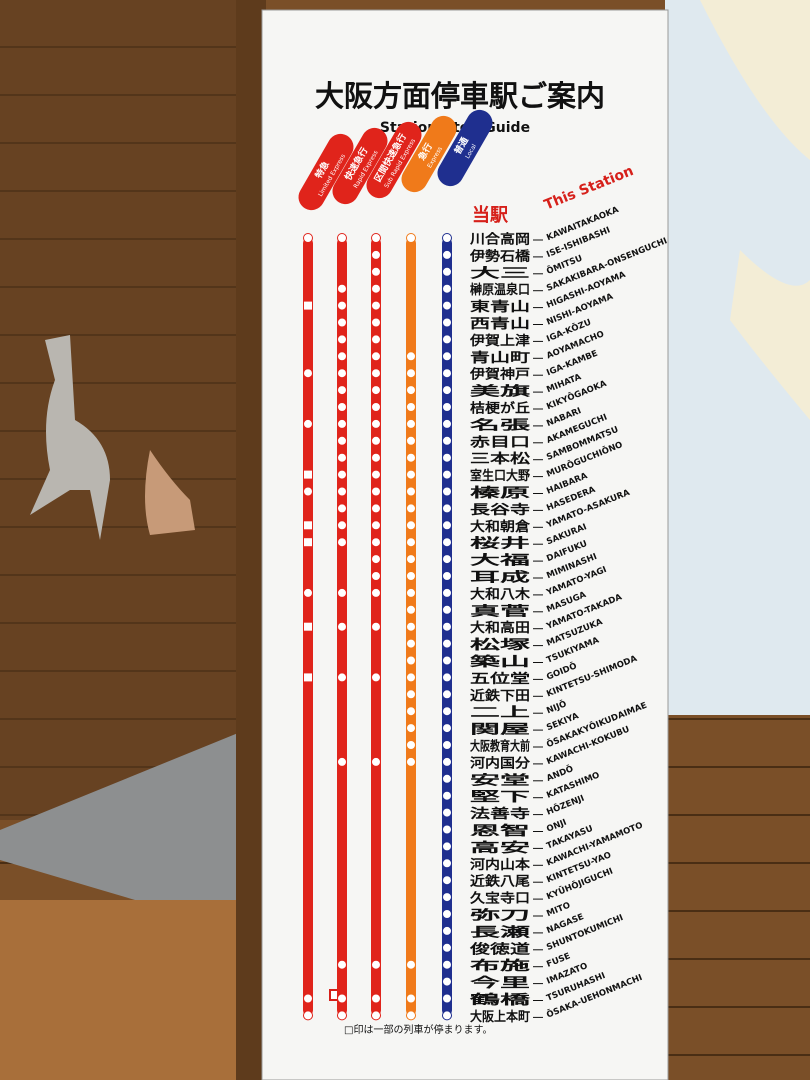  I want to click on station-name: 五位堂, so click(500, 679).